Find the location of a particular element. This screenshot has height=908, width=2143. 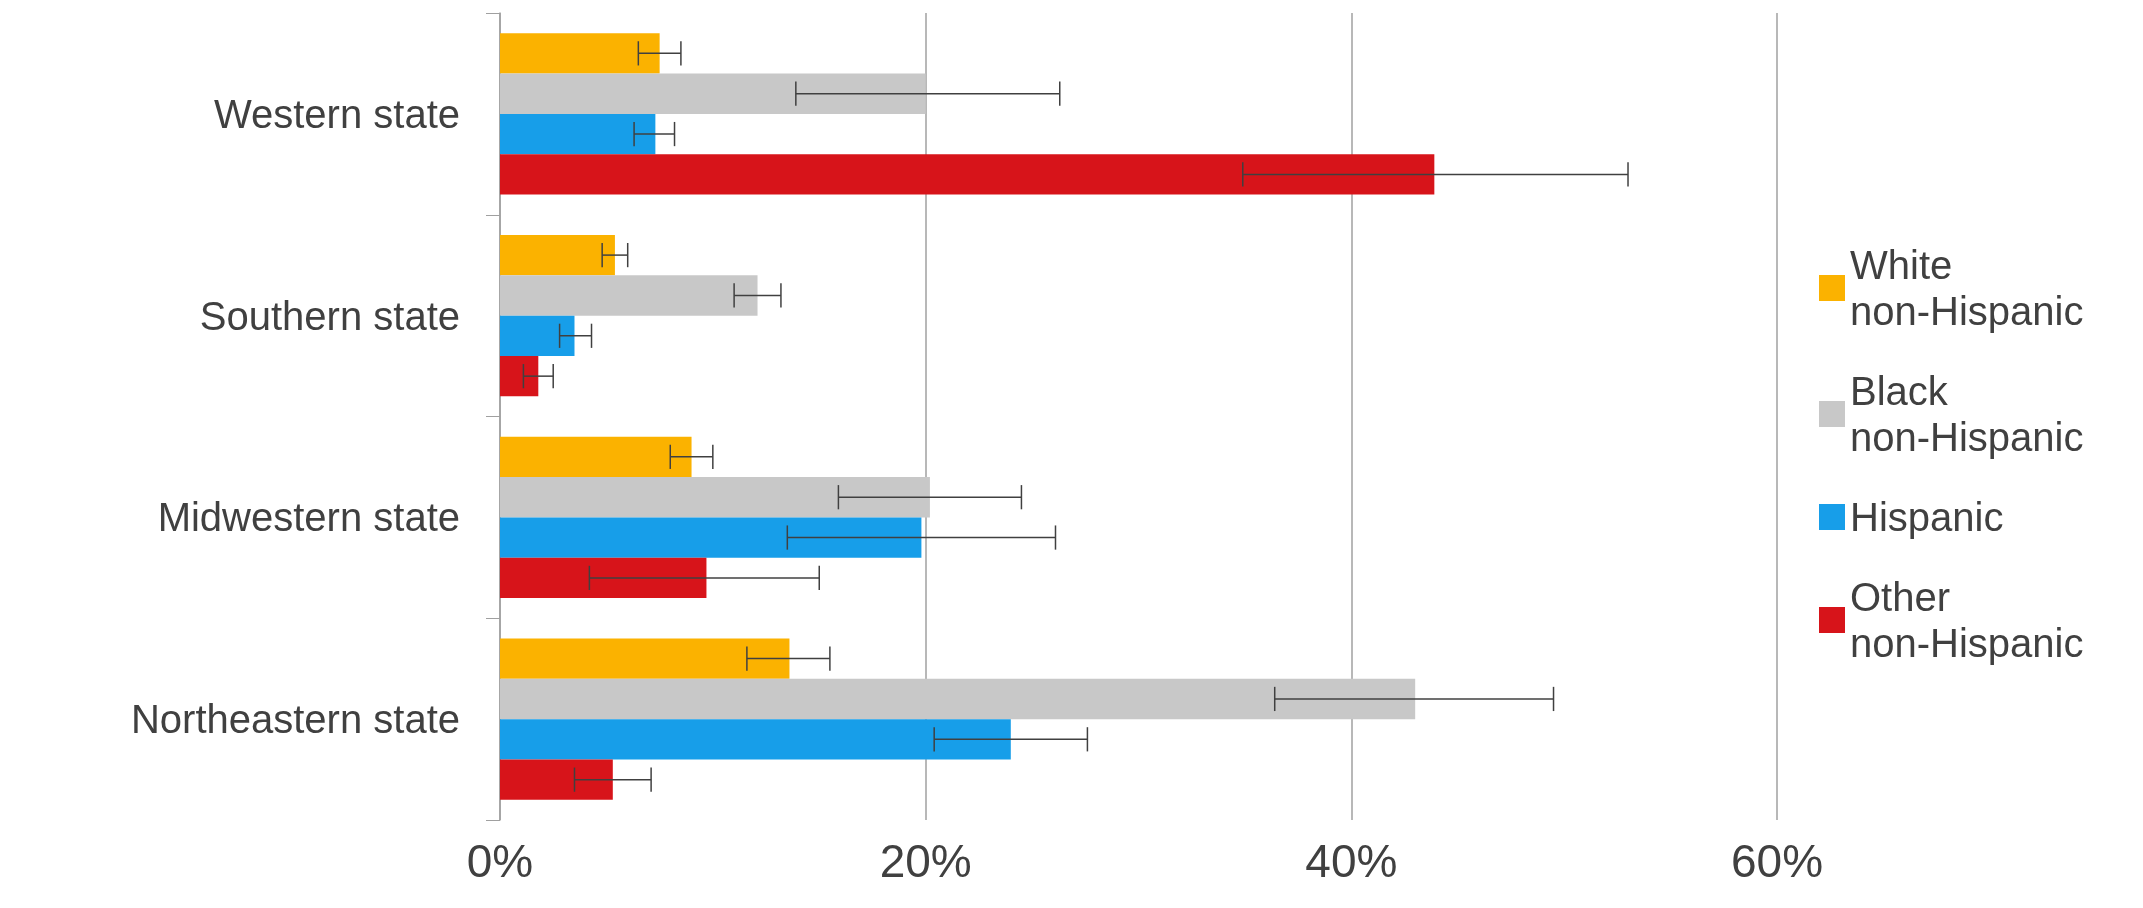

y-tick-label: Western state is located at coordinates (336, 113).